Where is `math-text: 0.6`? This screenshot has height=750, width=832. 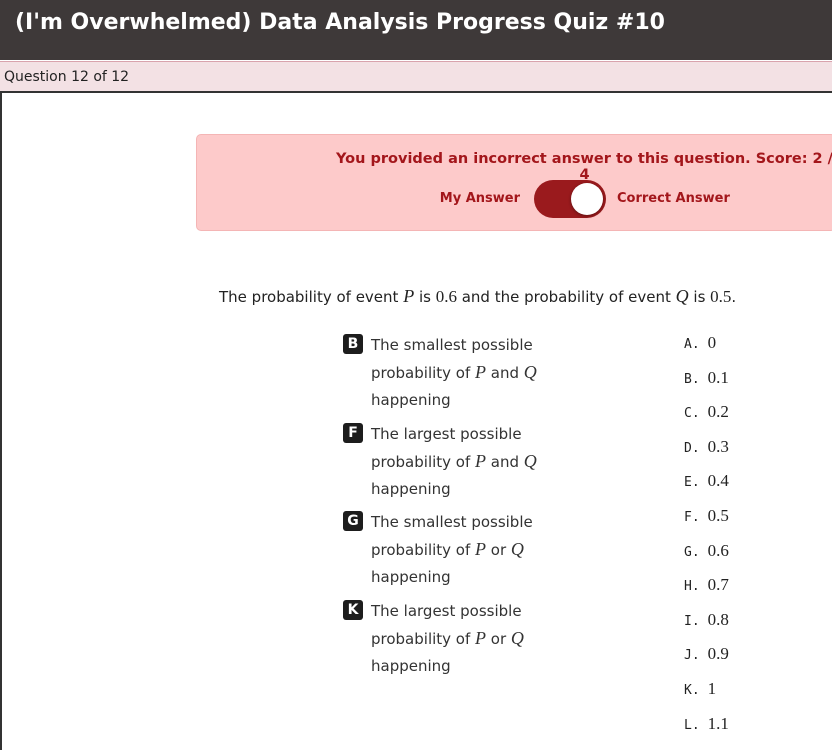 math-text: 0.6 is located at coordinates (446, 296).